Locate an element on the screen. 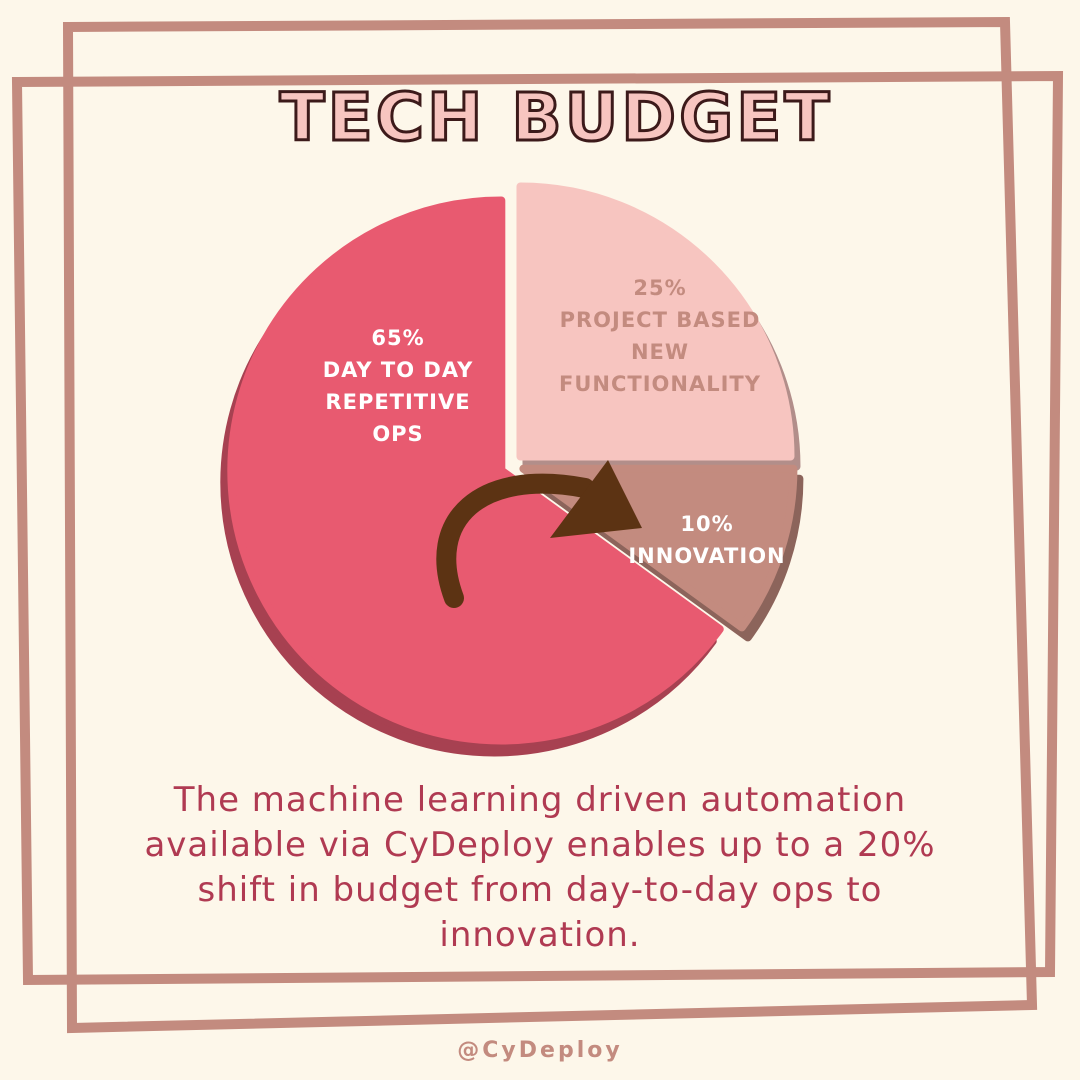  arrow is located at coordinates (539, 534).